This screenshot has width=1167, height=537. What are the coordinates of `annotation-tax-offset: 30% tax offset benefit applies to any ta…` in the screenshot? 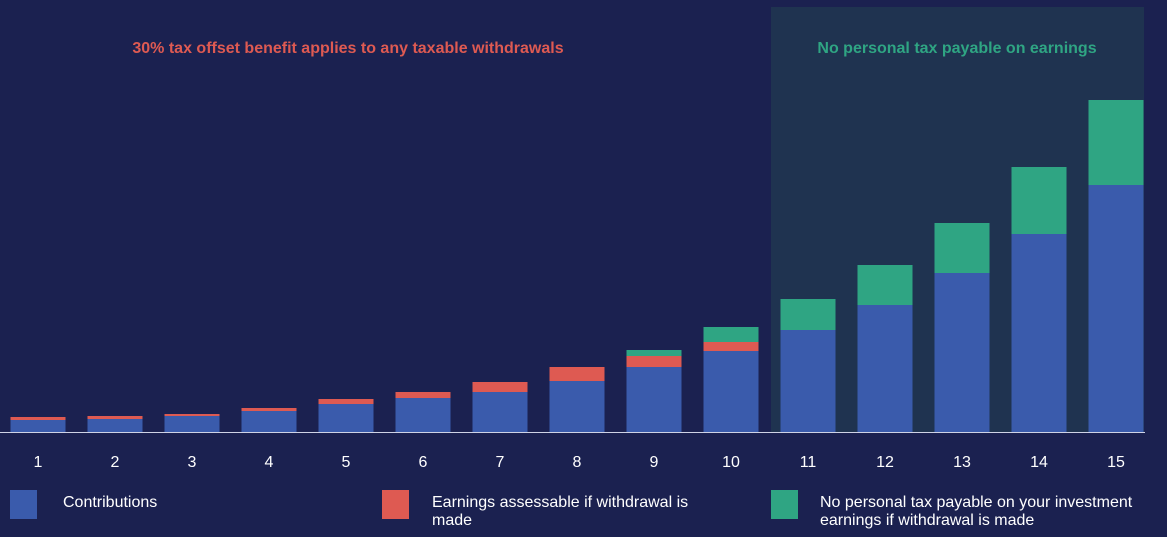 It's located at (347, 48).